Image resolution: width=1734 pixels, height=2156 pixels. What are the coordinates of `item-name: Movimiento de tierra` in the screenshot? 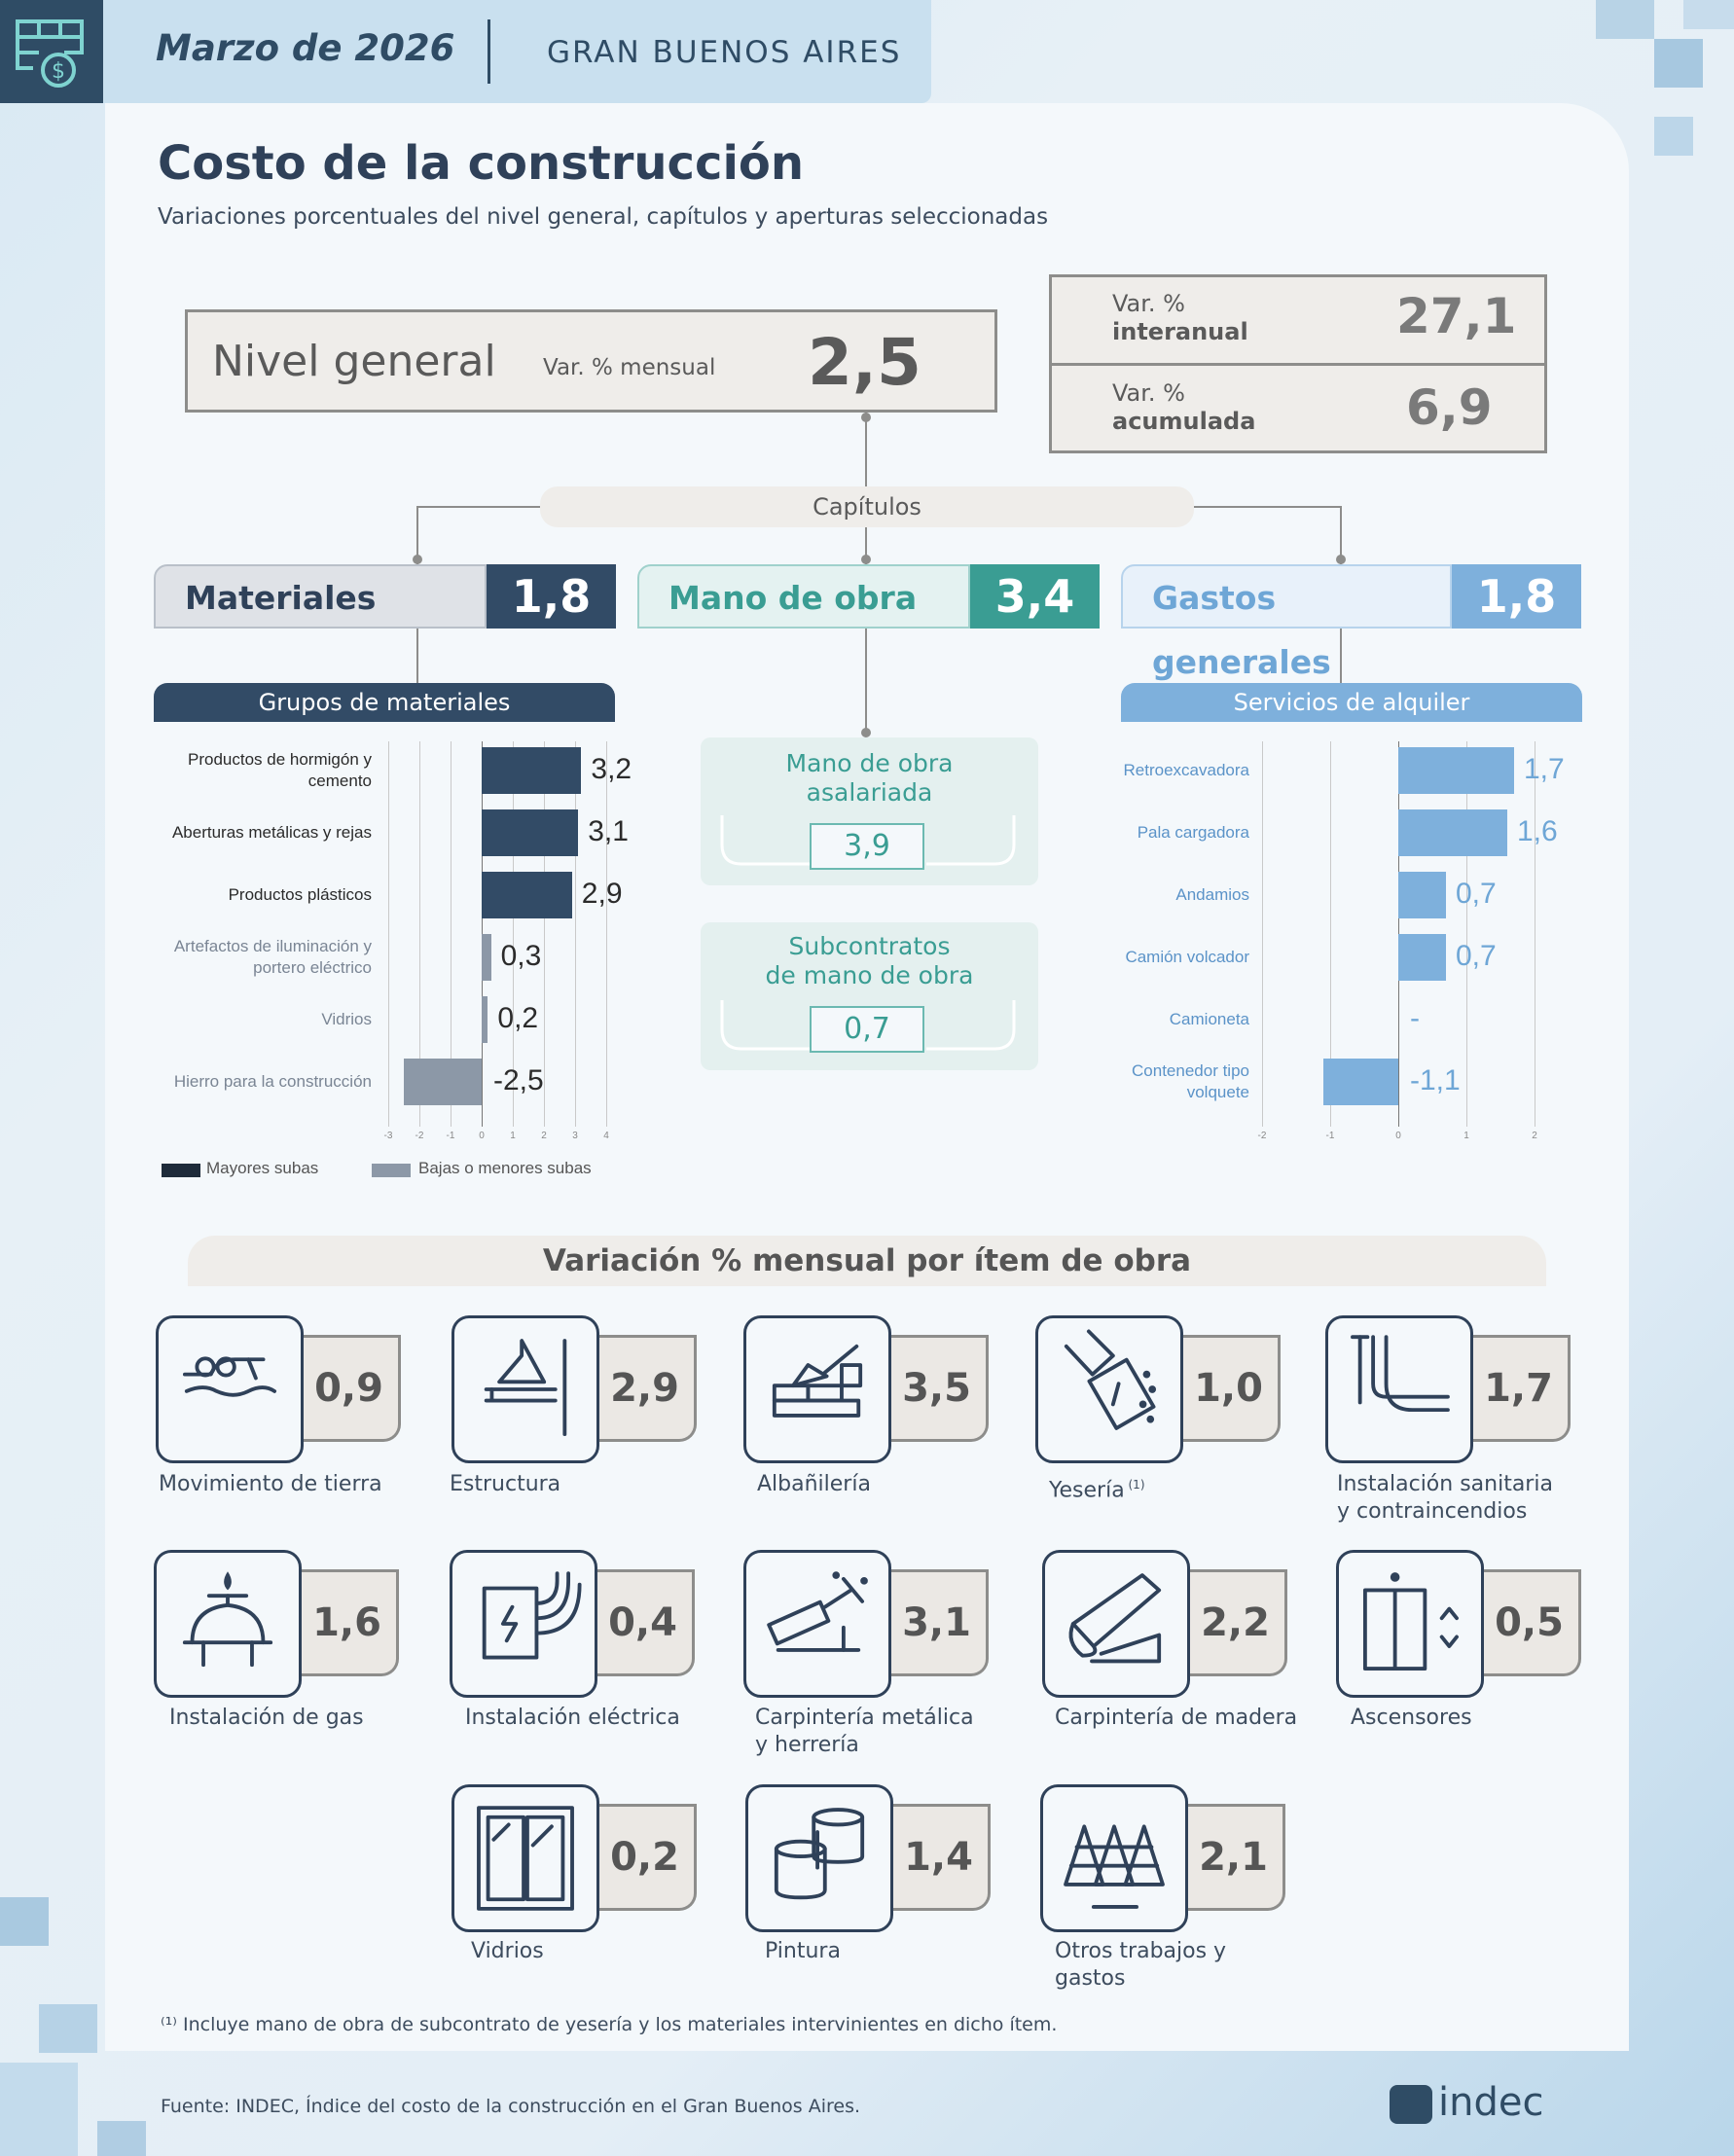 It's located at (270, 1484).